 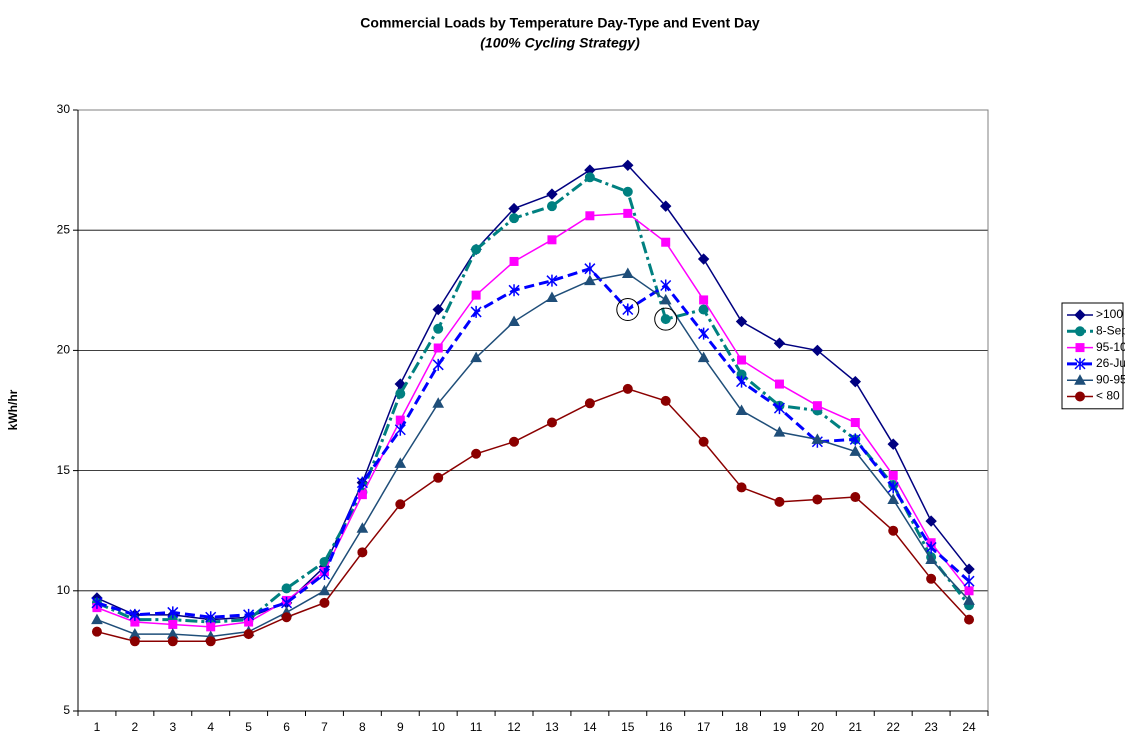 I want to click on x-tick-label: 16, so click(x=666, y=727).